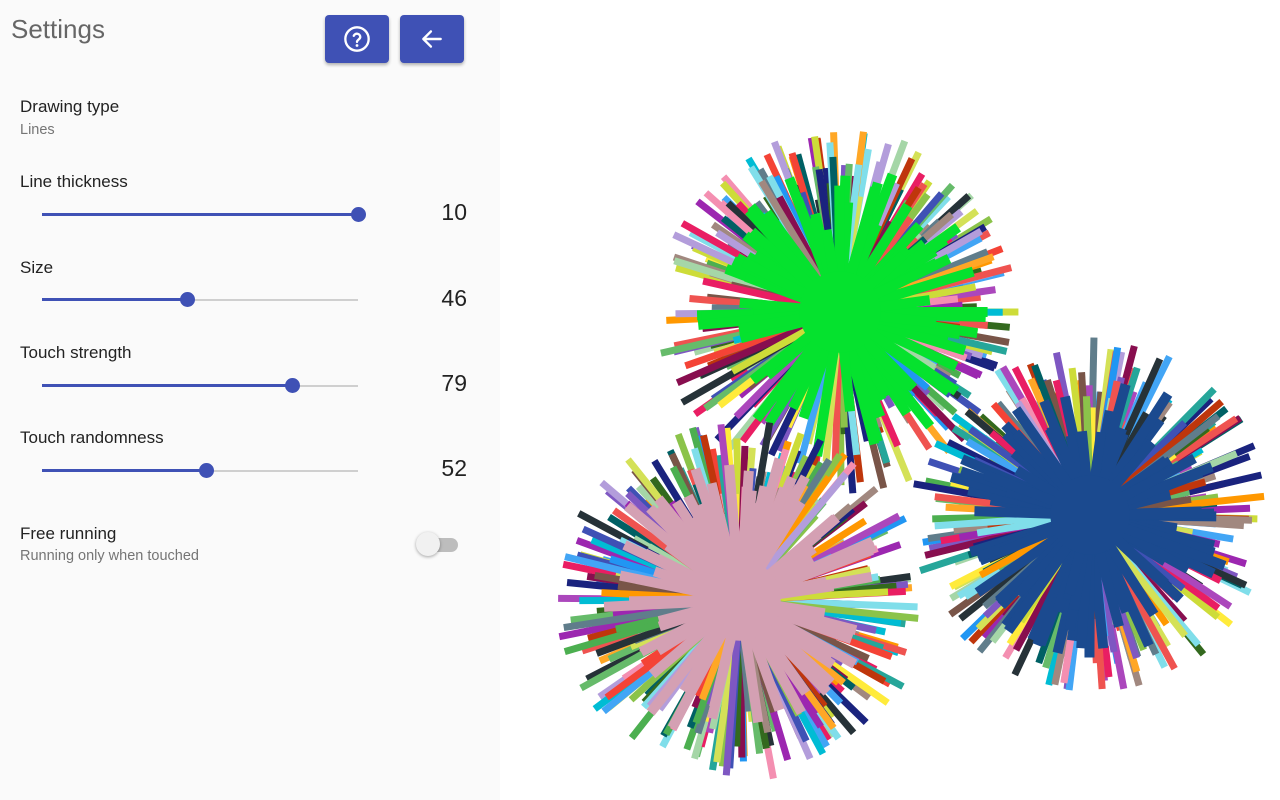 This screenshot has width=1280, height=800. What do you see at coordinates (454, 212) in the screenshot?
I see `line-thickness-value: 10` at bounding box center [454, 212].